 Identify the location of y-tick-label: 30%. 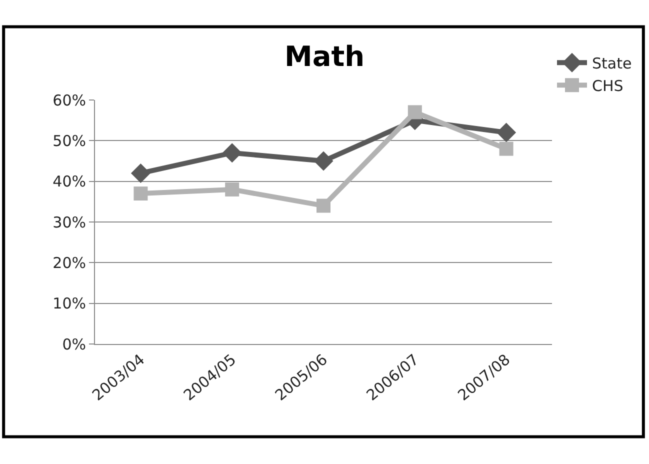
(69, 222).